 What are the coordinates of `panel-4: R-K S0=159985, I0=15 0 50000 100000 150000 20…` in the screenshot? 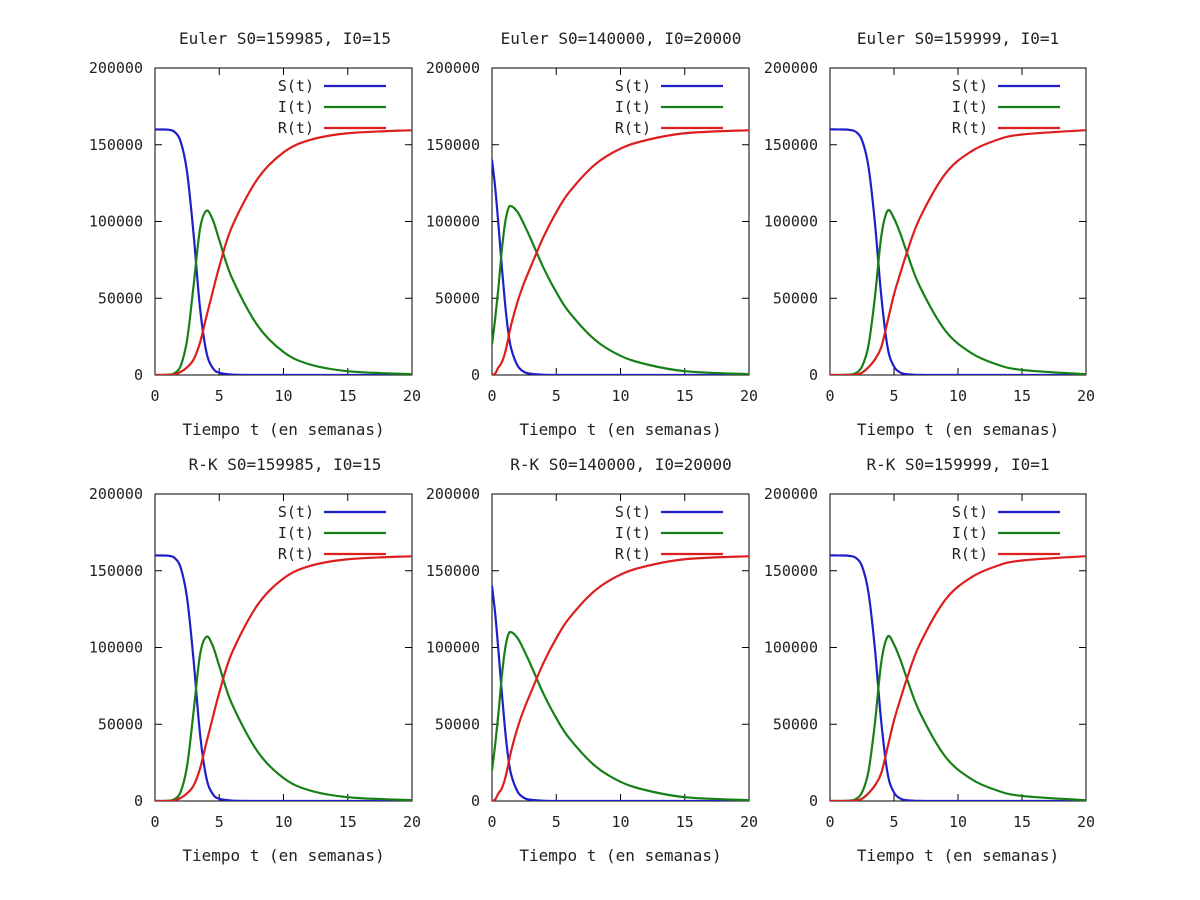 It's located at (255, 660).